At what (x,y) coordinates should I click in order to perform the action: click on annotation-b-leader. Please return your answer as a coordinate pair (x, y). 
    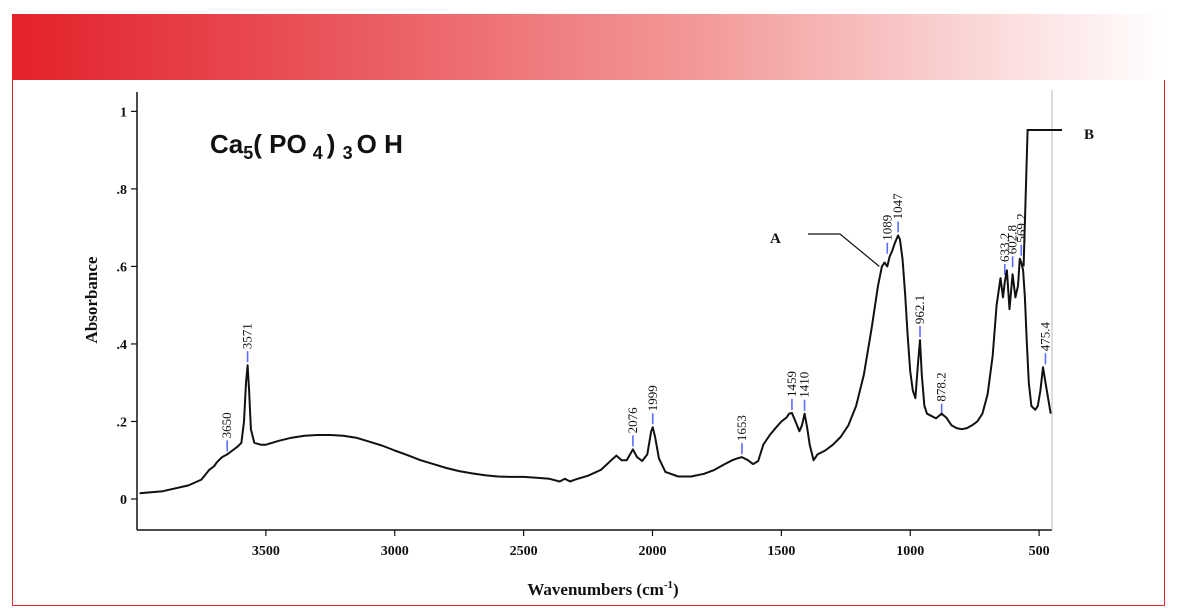
    Looking at the image, I should click on (1042, 198).